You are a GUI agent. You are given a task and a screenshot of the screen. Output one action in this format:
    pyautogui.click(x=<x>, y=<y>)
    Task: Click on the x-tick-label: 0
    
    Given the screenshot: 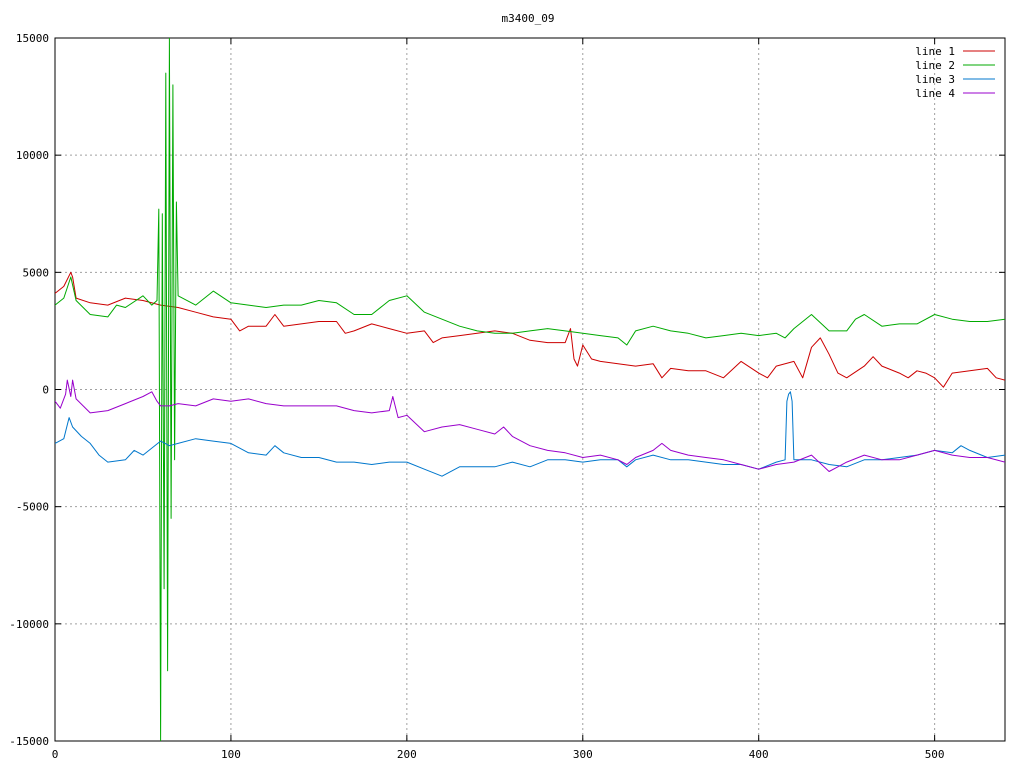 What is the action you would take?
    pyautogui.click(x=55, y=754)
    